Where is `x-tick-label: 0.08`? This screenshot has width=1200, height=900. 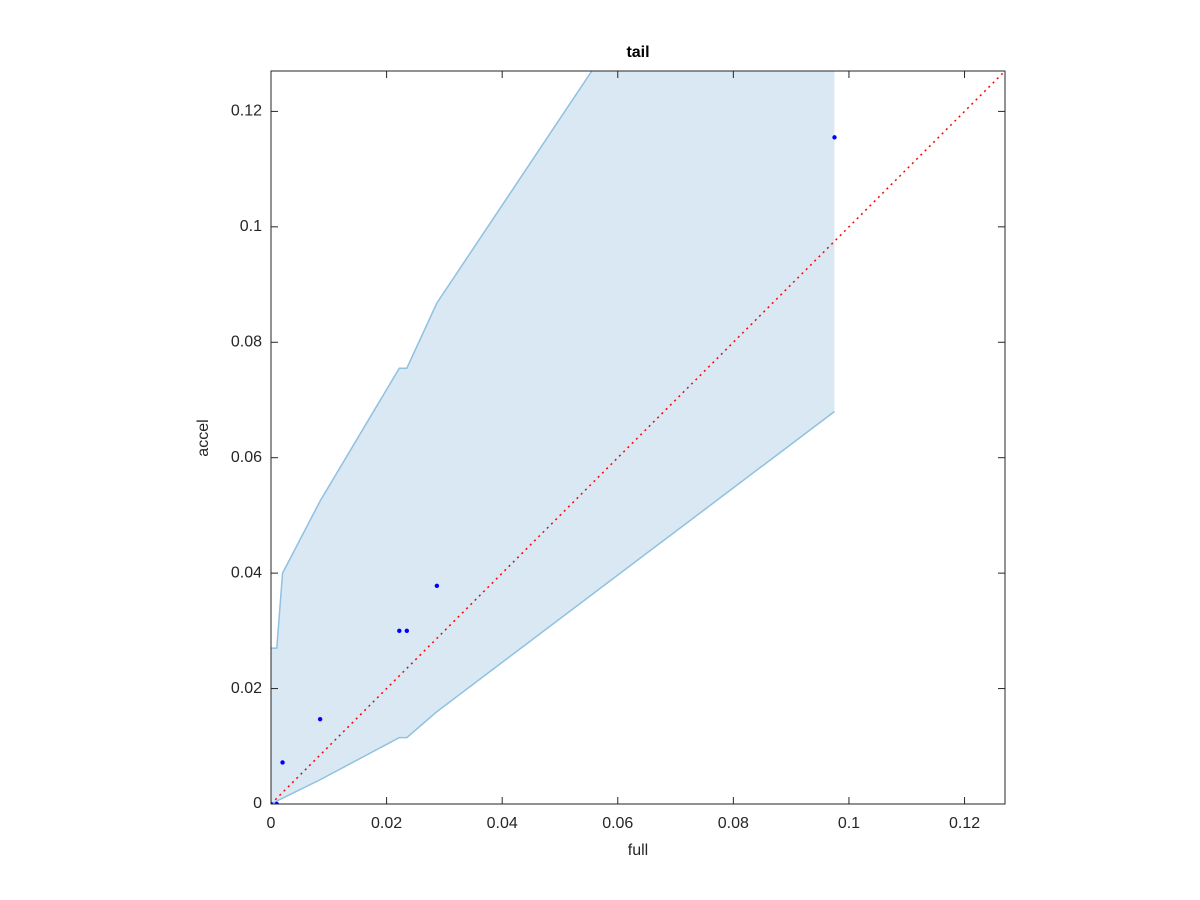
x-tick-label: 0.08 is located at coordinates (733, 823).